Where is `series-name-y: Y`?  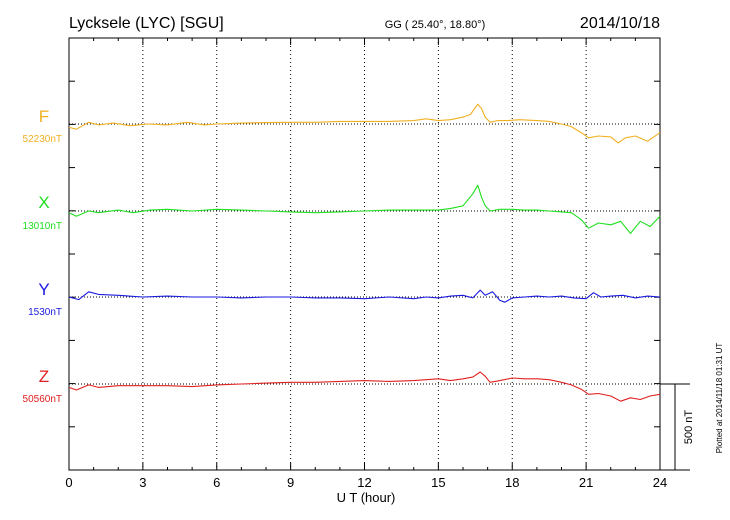
series-name-y: Y is located at coordinates (43, 289).